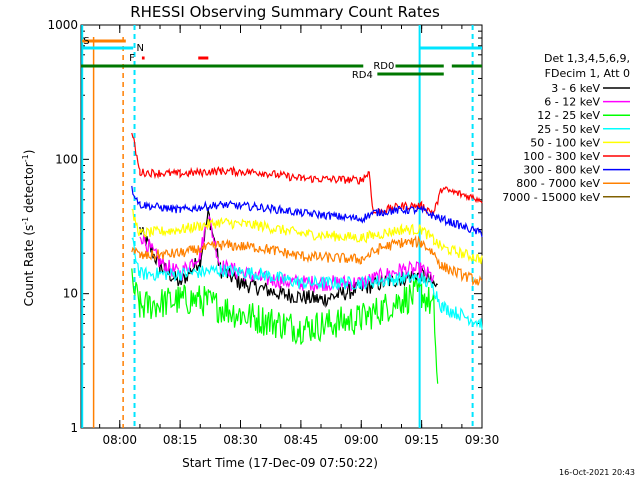 The height and width of the screenshot is (480, 640). I want to click on legend-label: 3 - 6 keV, so click(575, 88).